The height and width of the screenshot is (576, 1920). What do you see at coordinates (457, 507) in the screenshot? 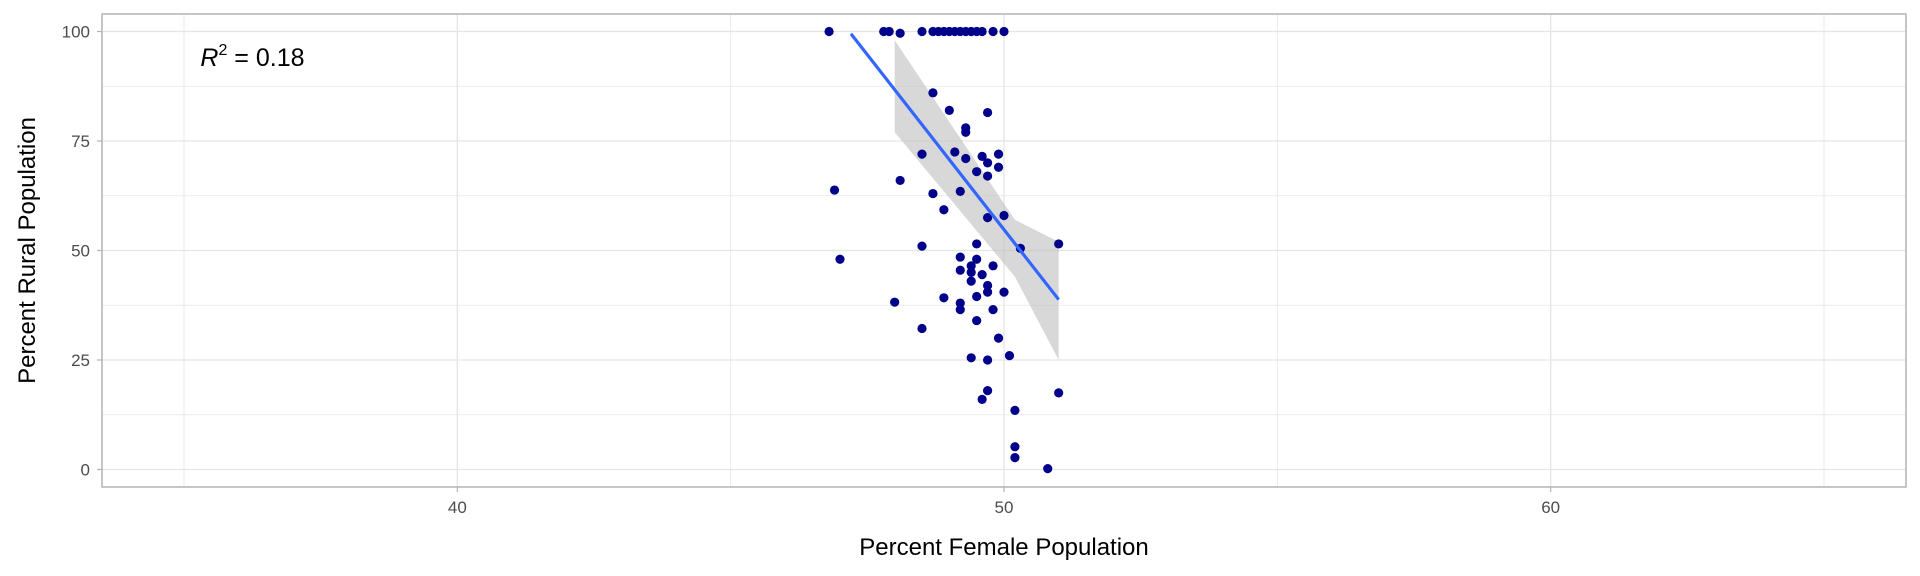
I see `x-tick-label: 40` at bounding box center [457, 507].